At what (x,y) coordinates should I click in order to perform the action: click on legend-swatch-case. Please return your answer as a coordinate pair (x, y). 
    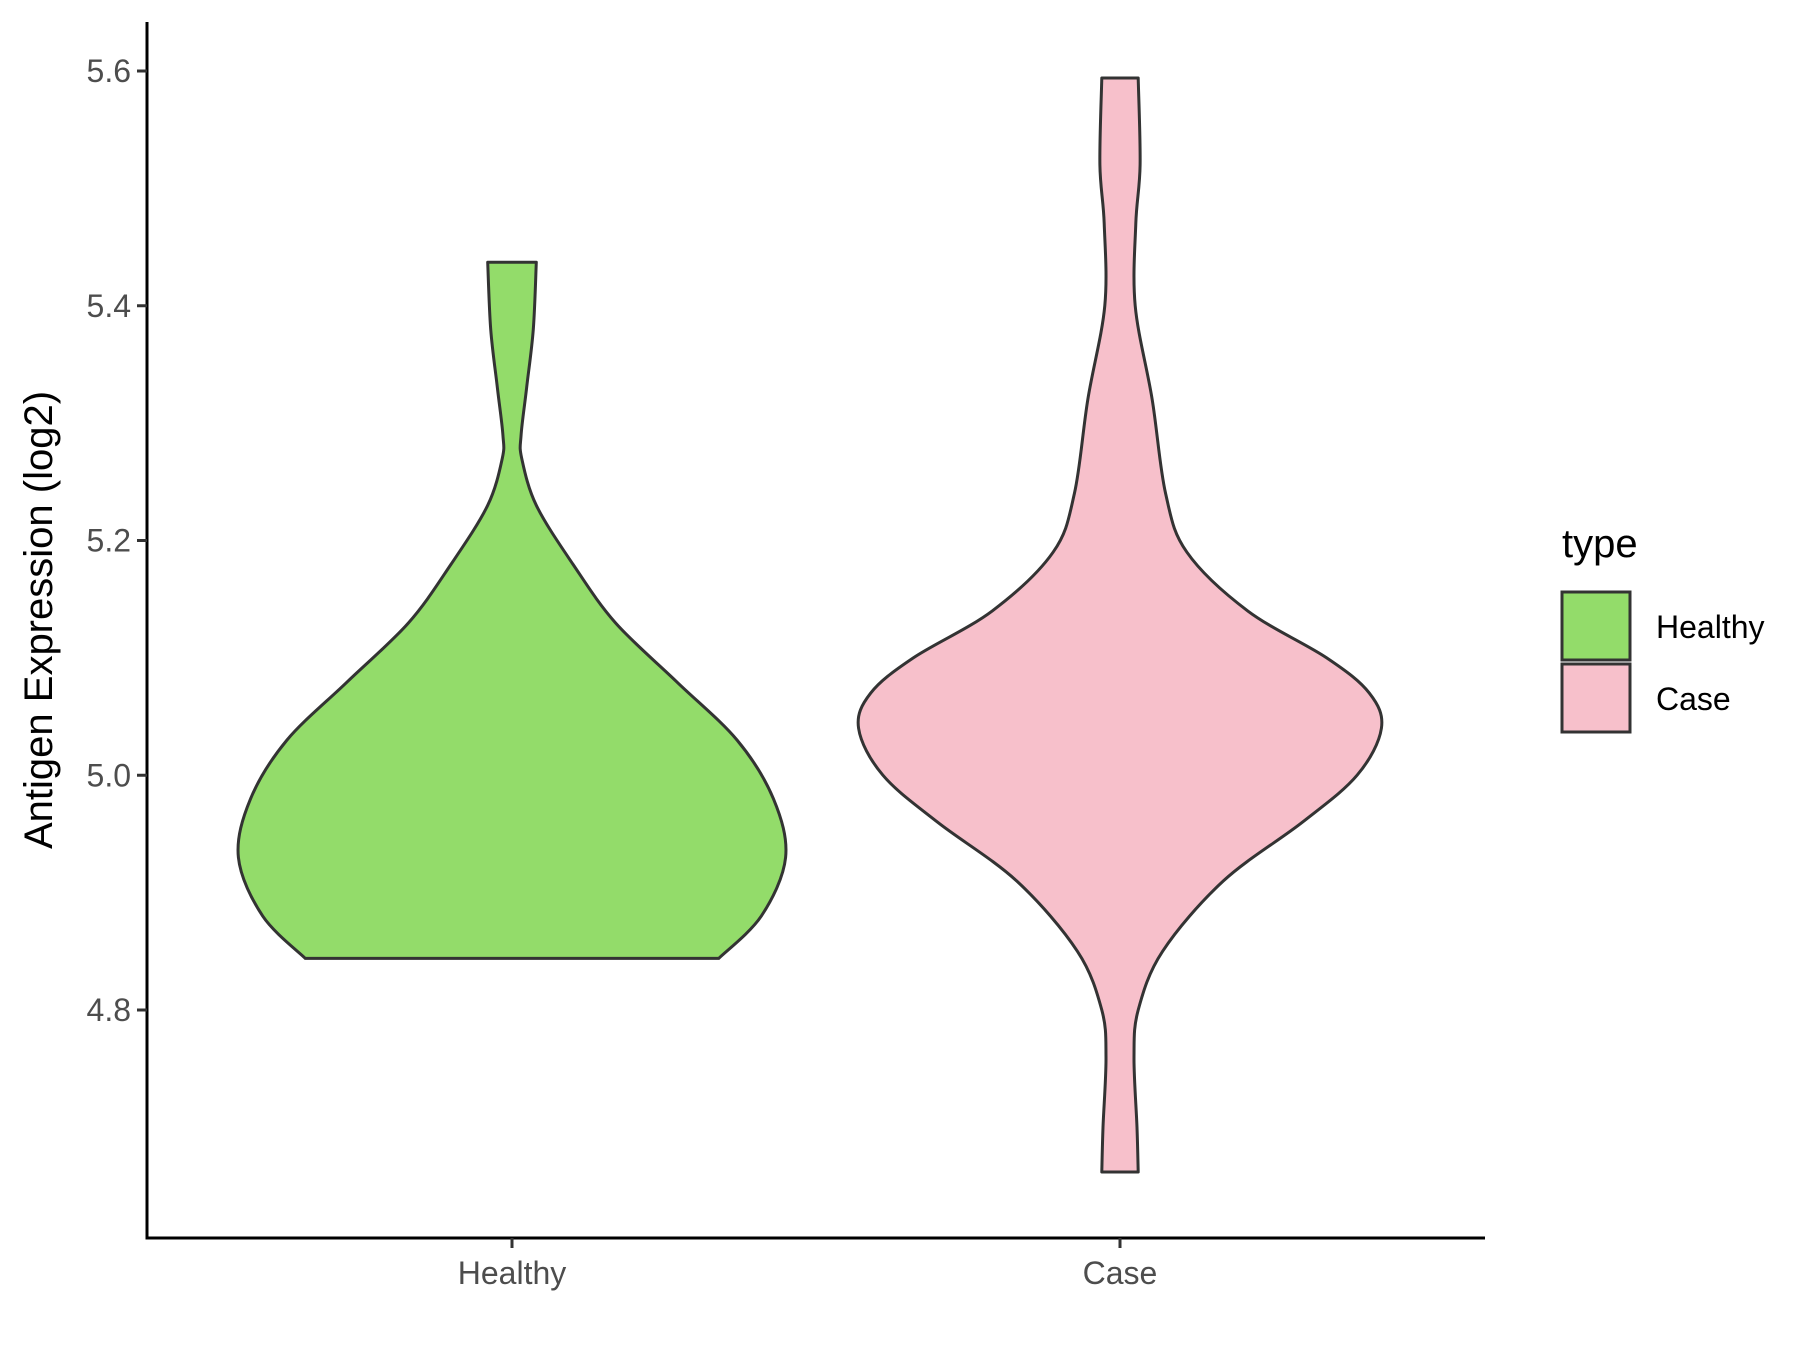
    Looking at the image, I should click on (1596, 698).